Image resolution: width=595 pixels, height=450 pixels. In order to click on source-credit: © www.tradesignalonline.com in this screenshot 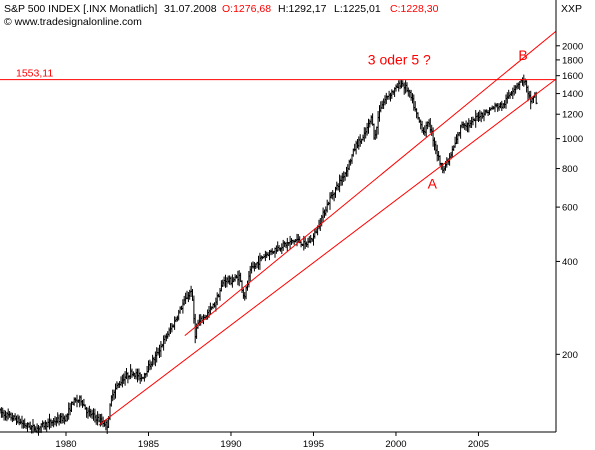, I will do `click(73, 22)`.